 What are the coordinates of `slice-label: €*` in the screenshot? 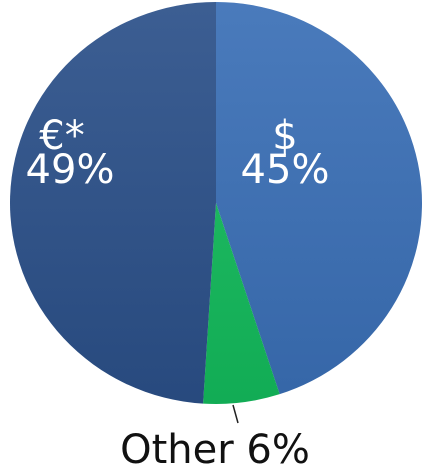 It's located at (61, 136).